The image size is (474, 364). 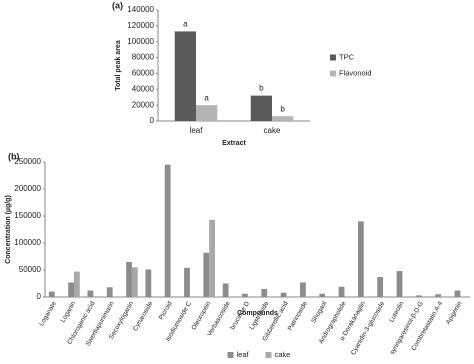 What do you see at coordinates (143, 316) in the screenshot?
I see `x-tick-label: Cynaroside` at bounding box center [143, 316].